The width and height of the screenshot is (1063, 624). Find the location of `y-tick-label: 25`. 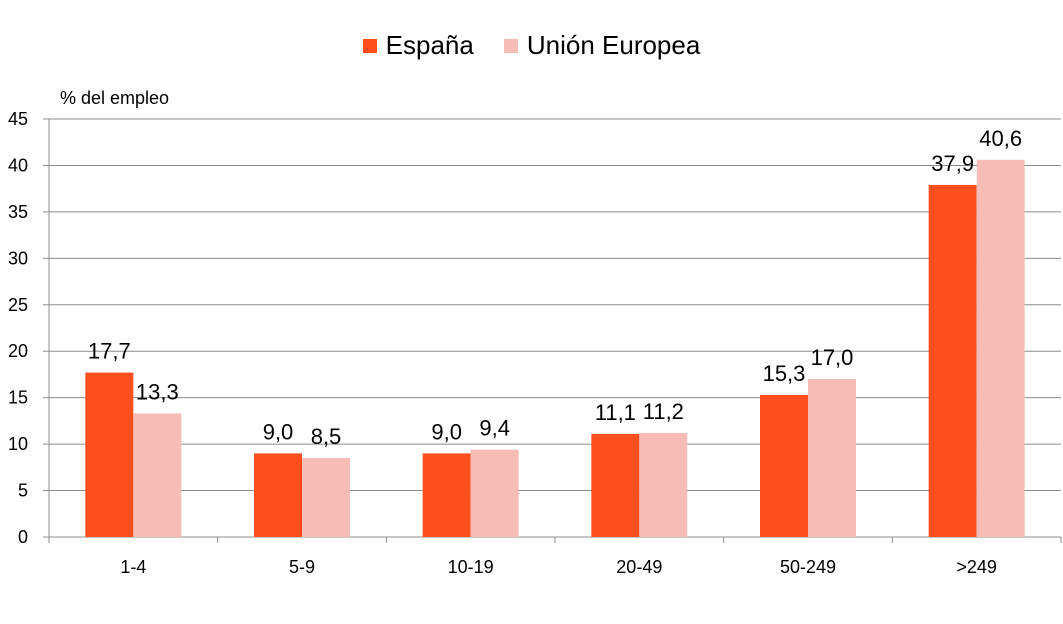

y-tick-label: 25 is located at coordinates (18, 305).